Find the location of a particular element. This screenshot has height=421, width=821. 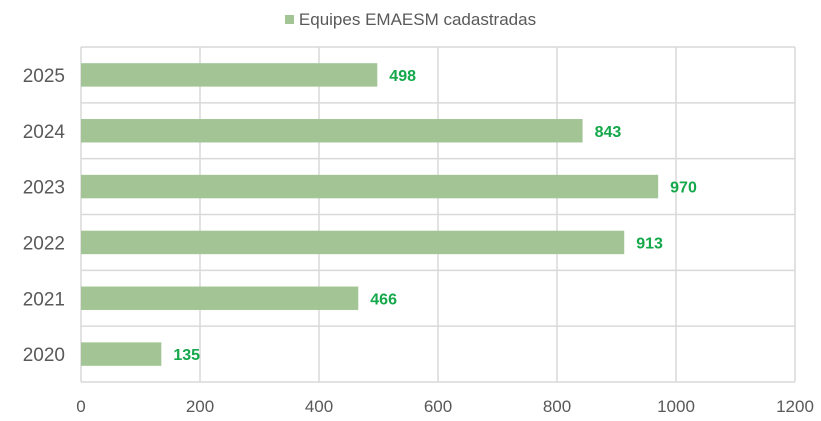

y-tick-label-2021: 2021 is located at coordinates (44, 299).